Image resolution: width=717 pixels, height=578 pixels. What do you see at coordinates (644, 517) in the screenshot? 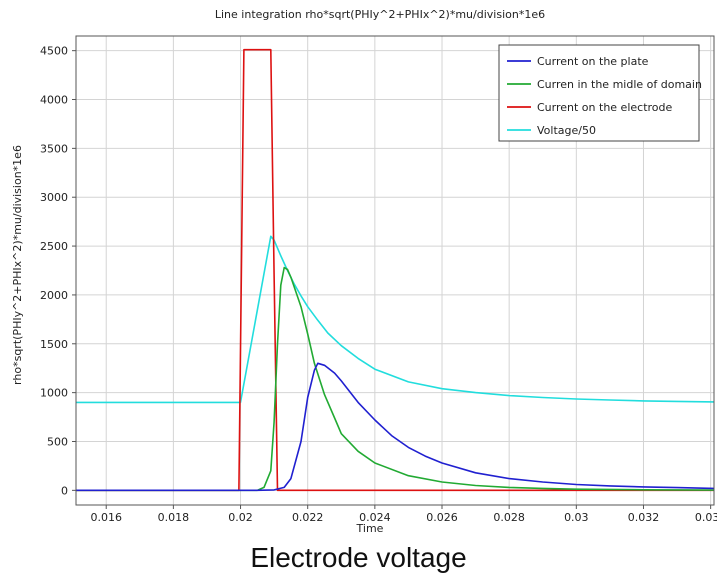
I see `x-tick-label: 0.032` at bounding box center [644, 517].